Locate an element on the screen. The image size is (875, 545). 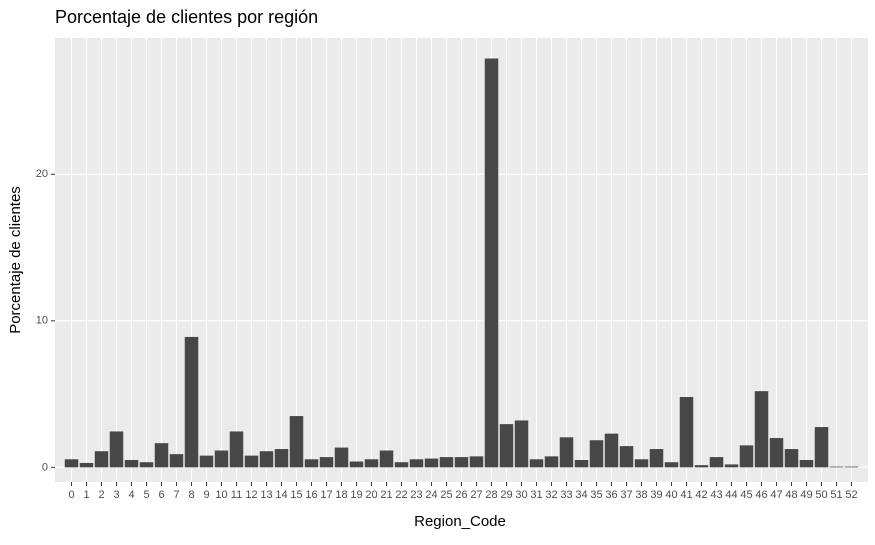
x-tick-label: 51 is located at coordinates (836, 495).